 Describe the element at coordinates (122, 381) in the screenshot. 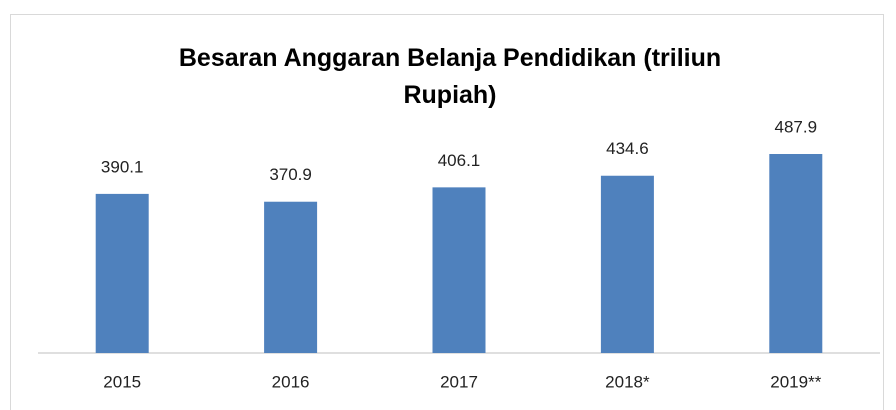

I see `x-tick-label: 2015` at that location.